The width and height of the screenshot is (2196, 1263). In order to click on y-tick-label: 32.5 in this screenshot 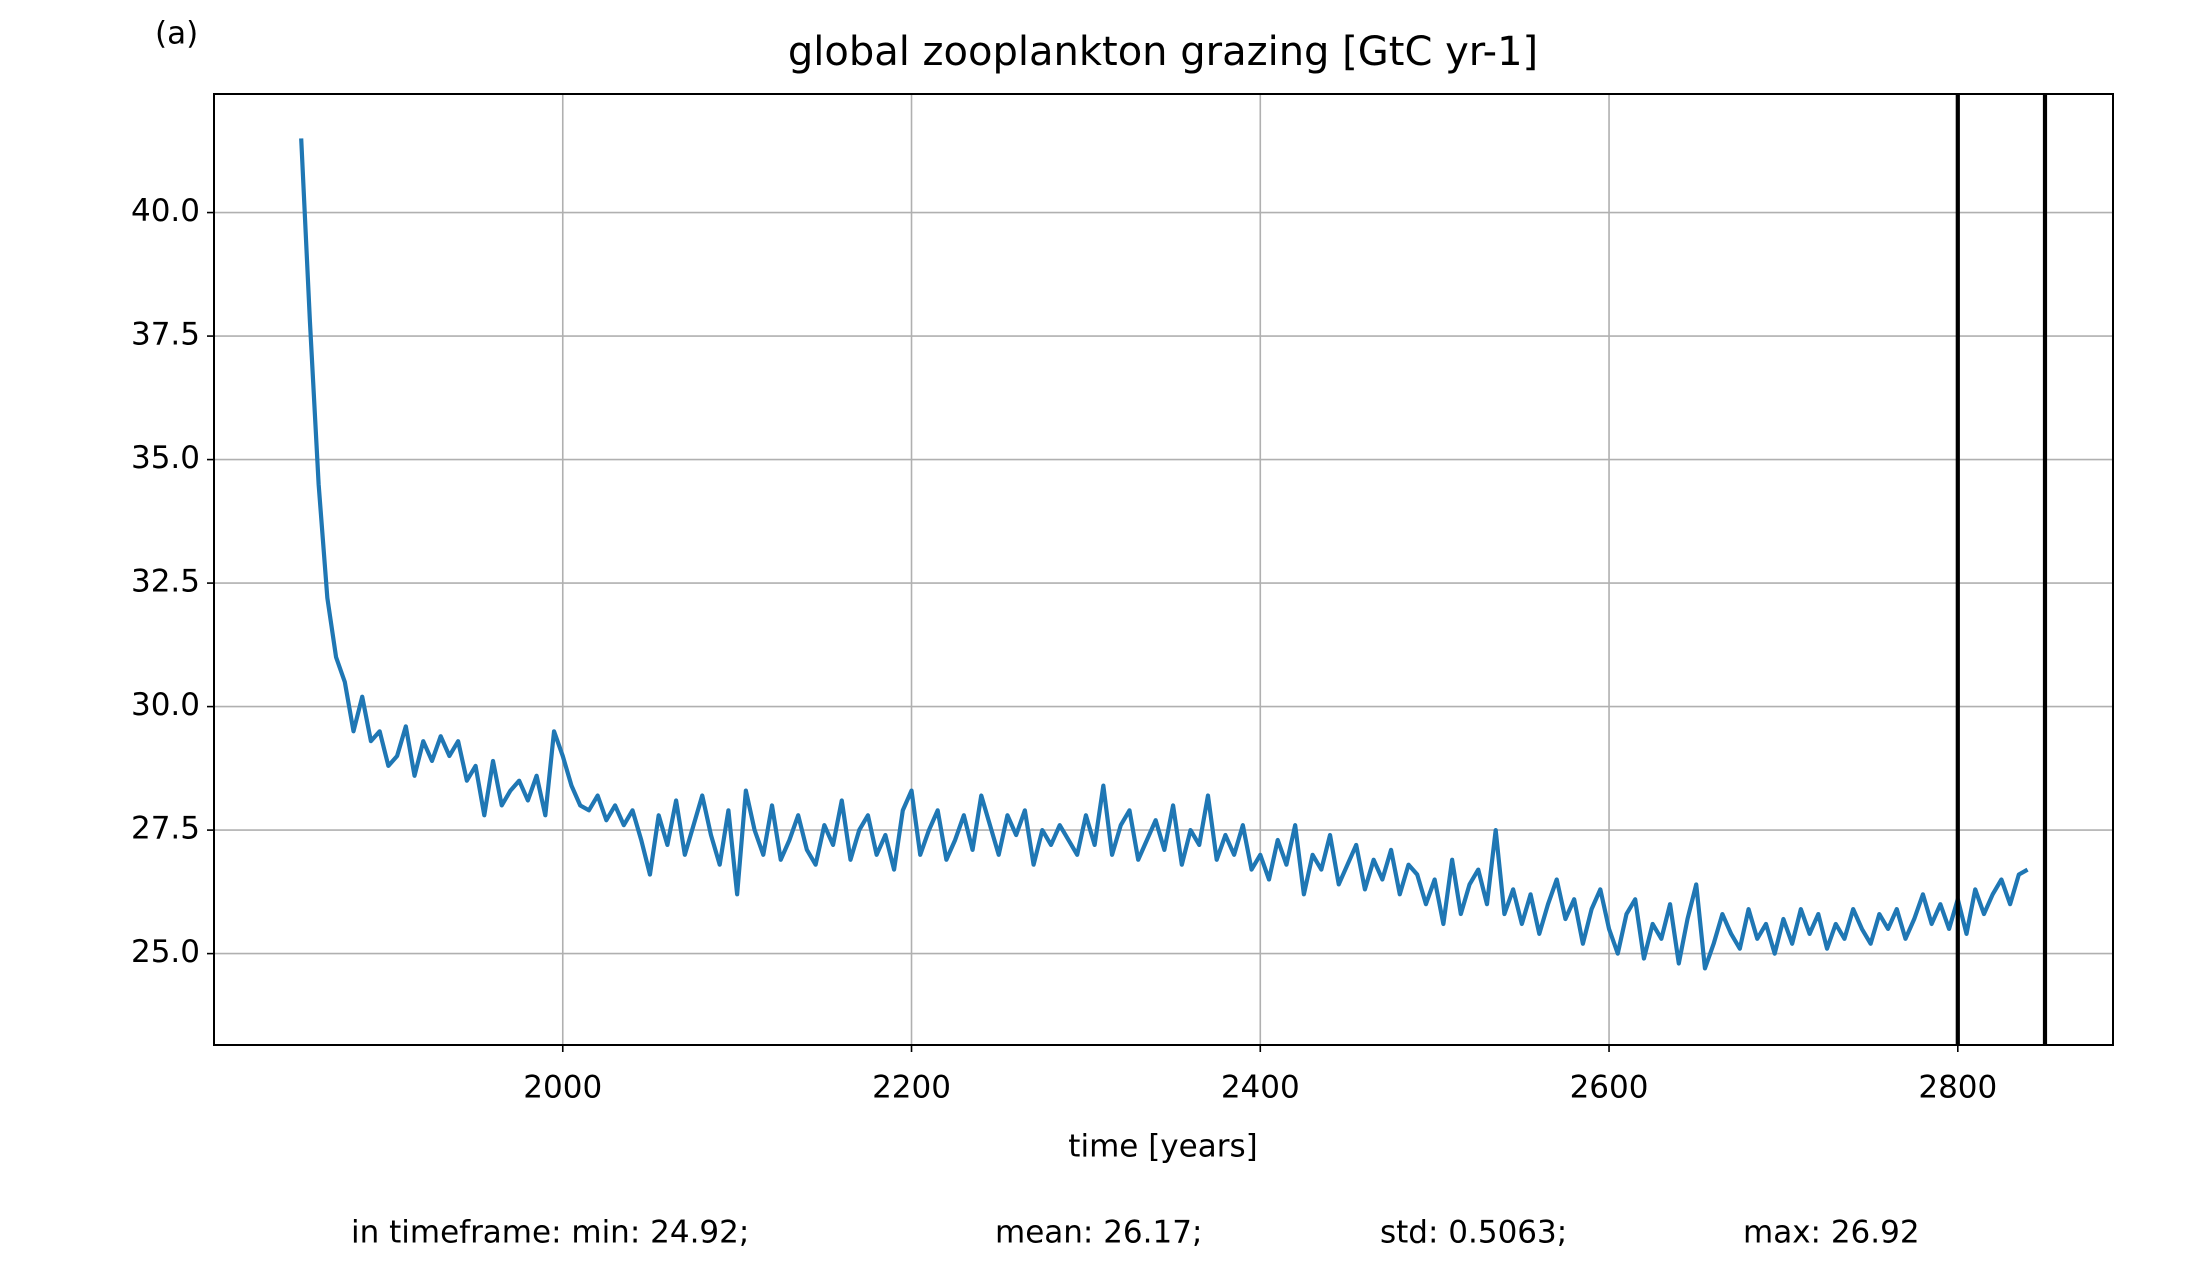, I will do `click(165, 582)`.